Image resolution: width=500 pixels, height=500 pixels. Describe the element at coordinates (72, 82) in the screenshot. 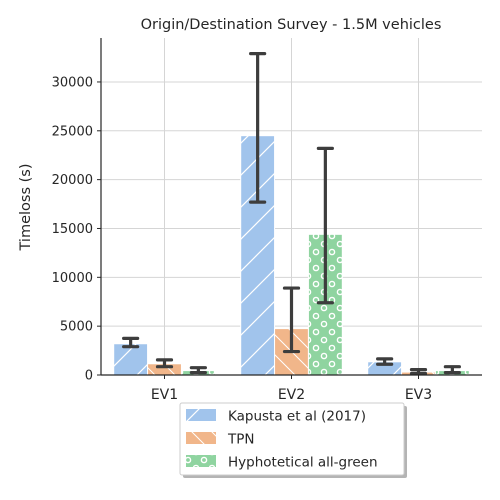

I see `y-tick-label: 30000` at that location.